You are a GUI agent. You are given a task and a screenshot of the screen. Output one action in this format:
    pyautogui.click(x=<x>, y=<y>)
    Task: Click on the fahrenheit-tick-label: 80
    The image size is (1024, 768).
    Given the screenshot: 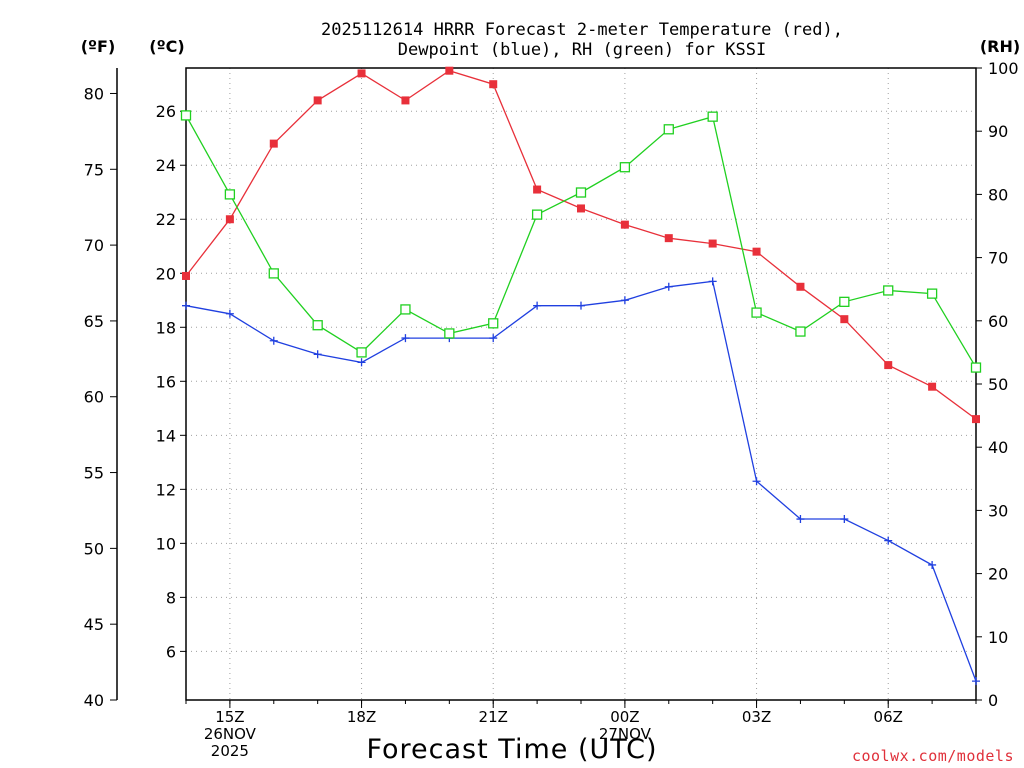 What is the action you would take?
    pyautogui.click(x=94, y=93)
    